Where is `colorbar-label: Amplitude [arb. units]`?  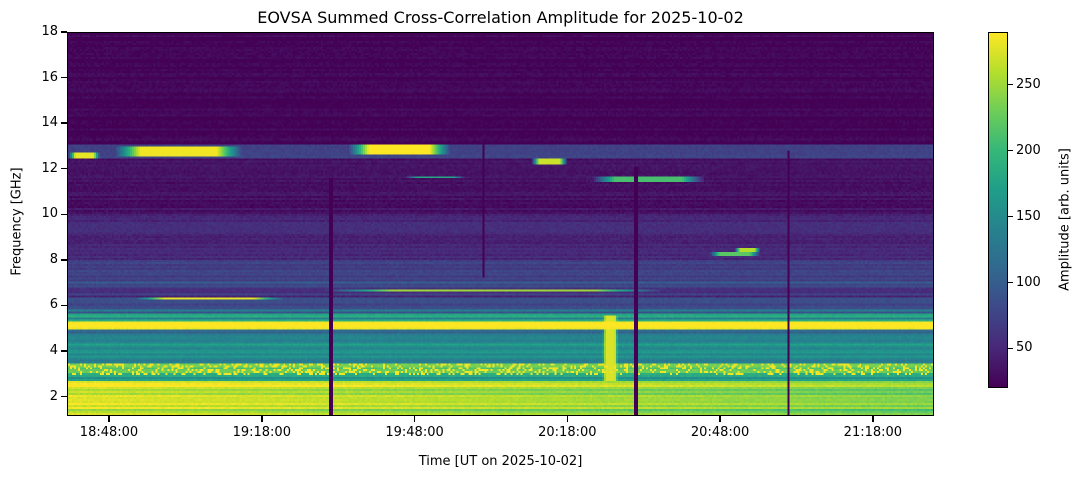 colorbar-label: Amplitude [arb. units] is located at coordinates (1065, 219).